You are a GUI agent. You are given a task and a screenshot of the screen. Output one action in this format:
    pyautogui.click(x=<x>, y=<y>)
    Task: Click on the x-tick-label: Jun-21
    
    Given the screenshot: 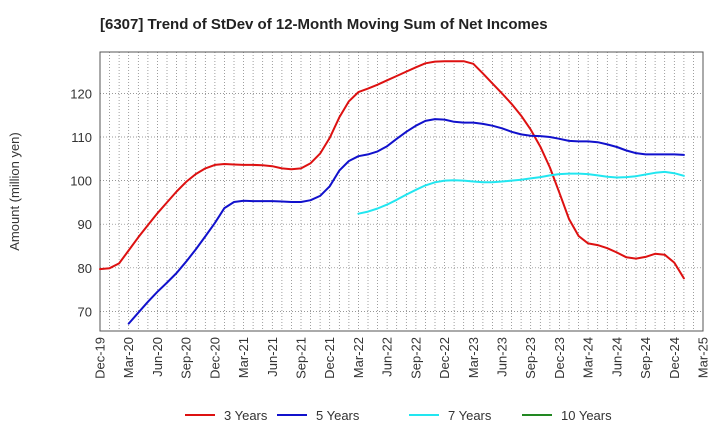 What is the action you would take?
    pyautogui.click(x=272, y=357)
    